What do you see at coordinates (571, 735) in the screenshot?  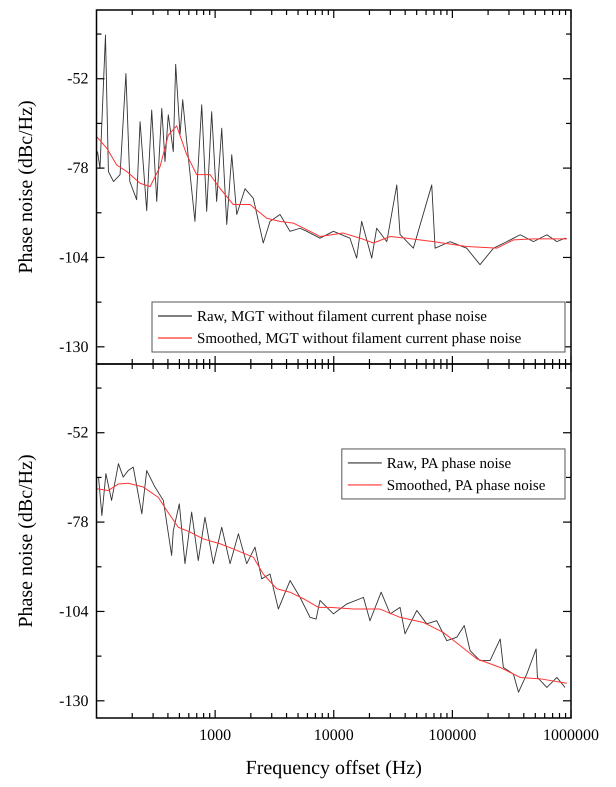 I see `x-tick-label: 1000000` at bounding box center [571, 735].